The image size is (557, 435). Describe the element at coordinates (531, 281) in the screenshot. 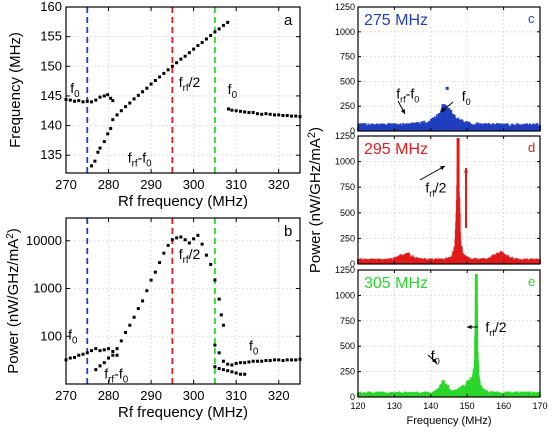

I see `panel-label-e: e` at that location.